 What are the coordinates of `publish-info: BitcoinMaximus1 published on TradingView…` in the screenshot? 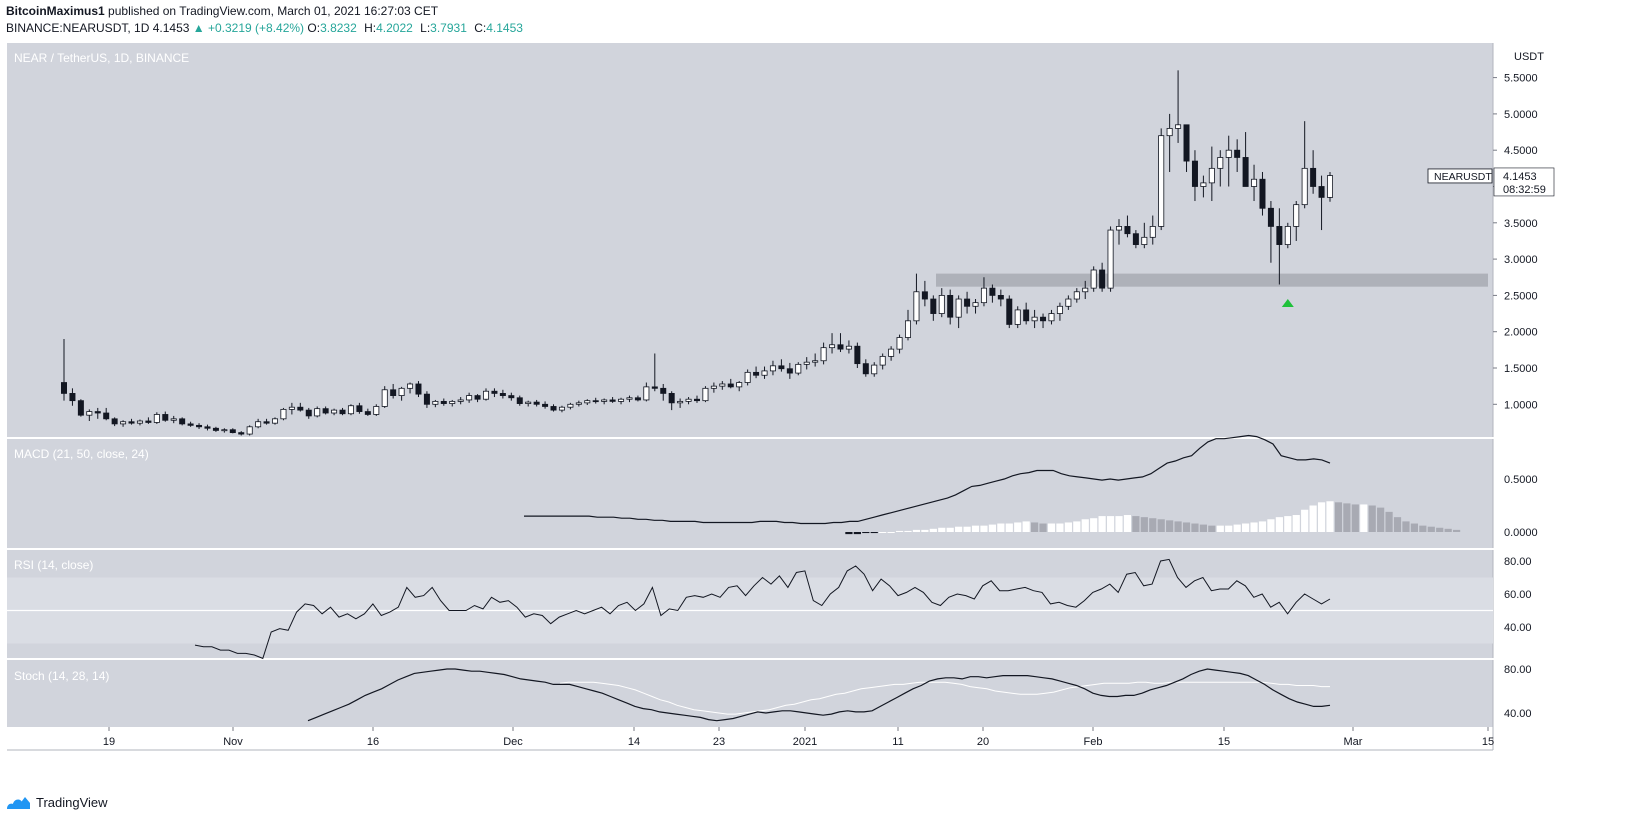 It's located at (222, 11).